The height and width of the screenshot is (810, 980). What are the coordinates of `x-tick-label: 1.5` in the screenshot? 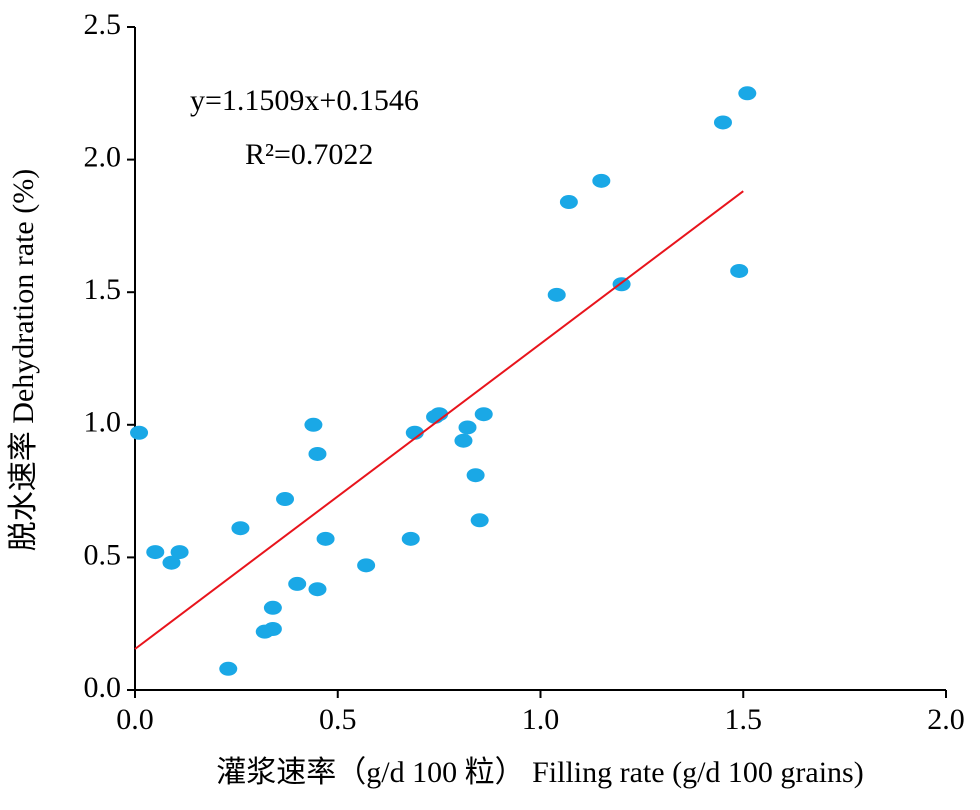 It's located at (744, 719).